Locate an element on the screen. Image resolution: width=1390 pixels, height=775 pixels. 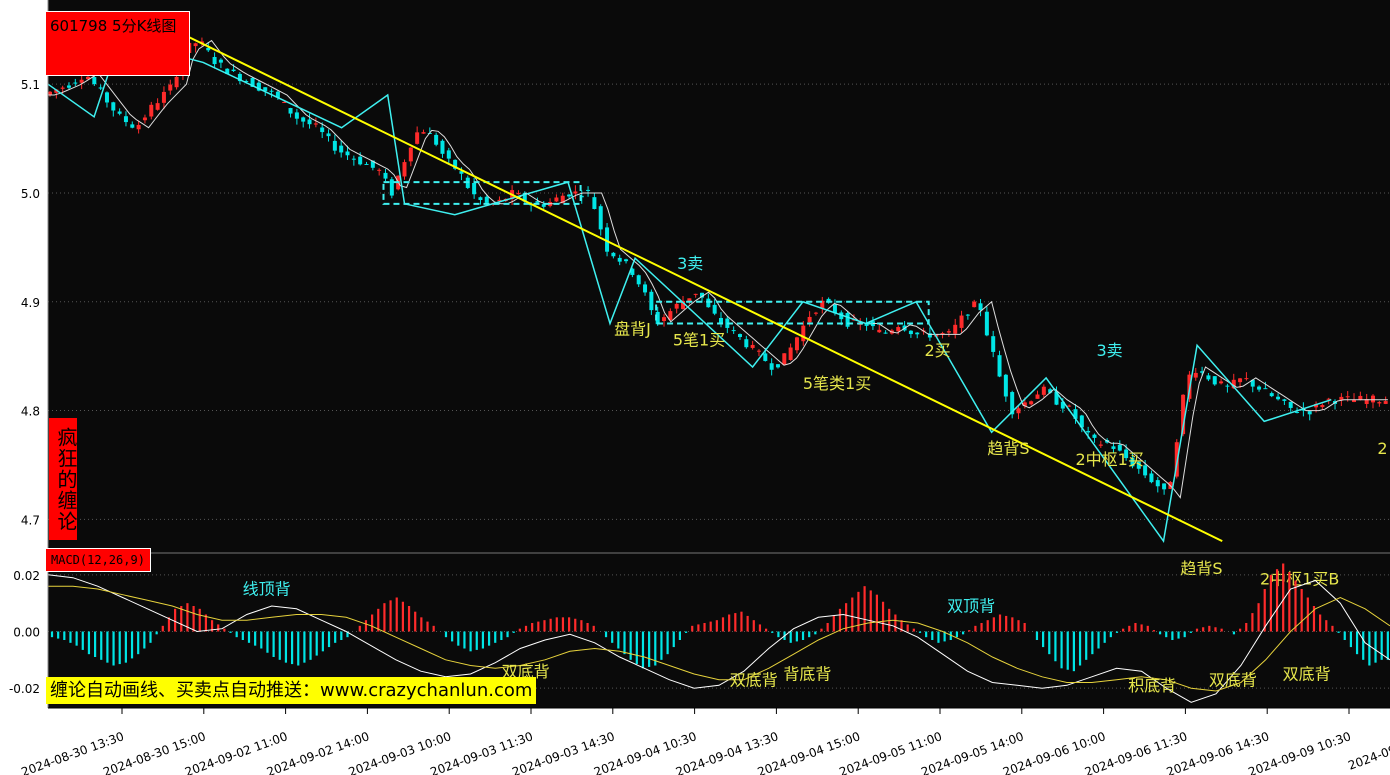
price-tick-label: 4.7 is located at coordinates (30, 520).